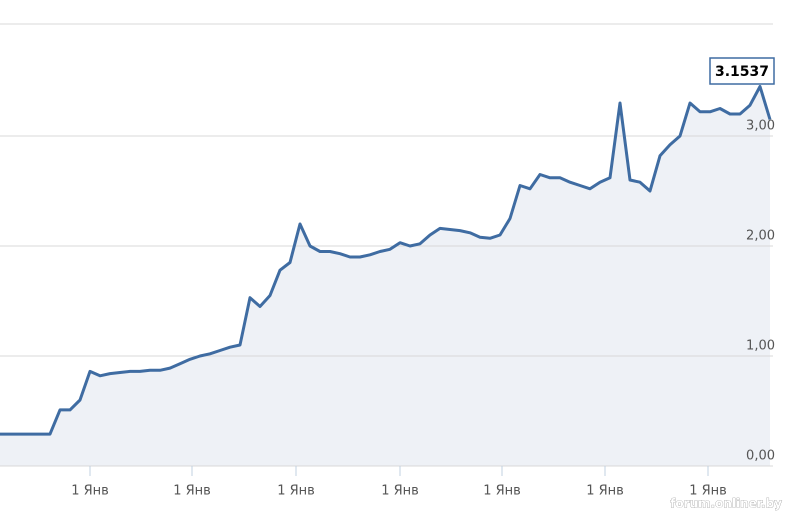  I want to click on tooltip-box, so click(742, 71).